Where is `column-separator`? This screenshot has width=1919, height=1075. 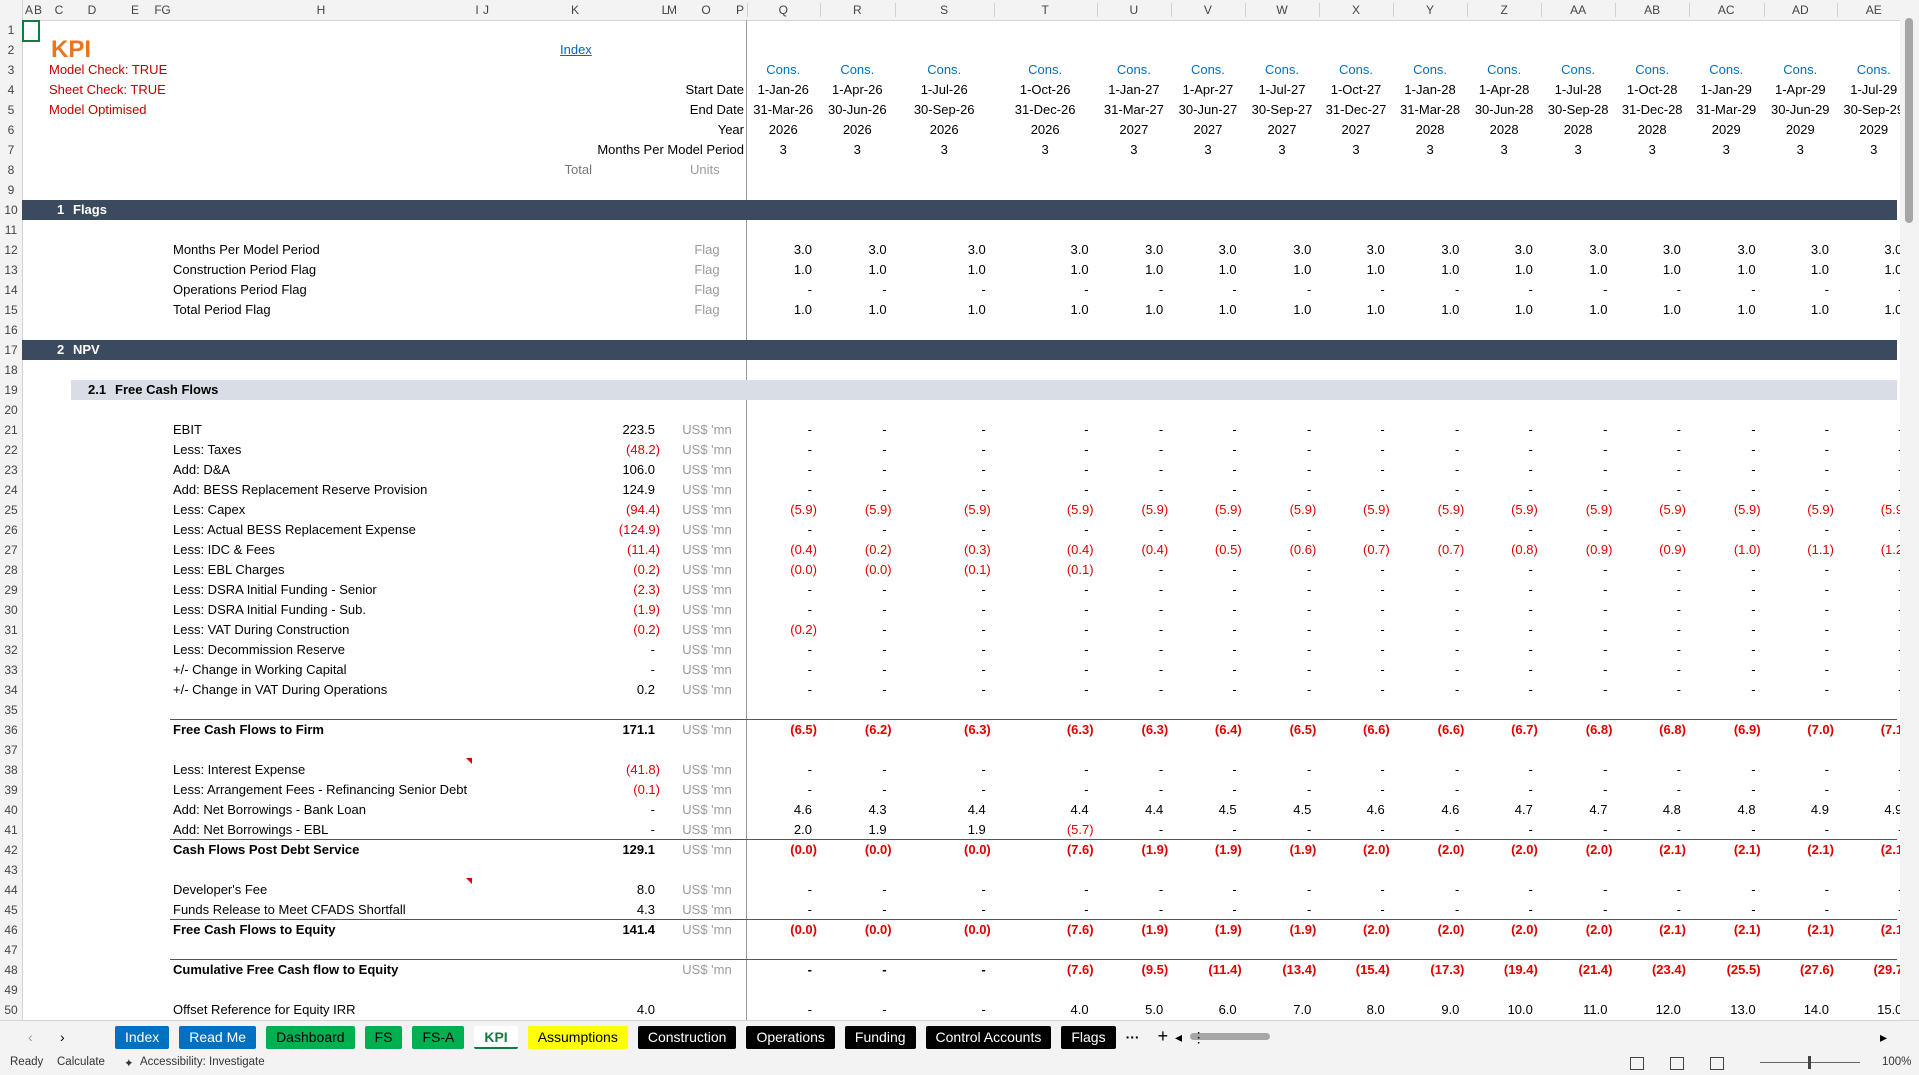
column-separator is located at coordinates (1320, 10).